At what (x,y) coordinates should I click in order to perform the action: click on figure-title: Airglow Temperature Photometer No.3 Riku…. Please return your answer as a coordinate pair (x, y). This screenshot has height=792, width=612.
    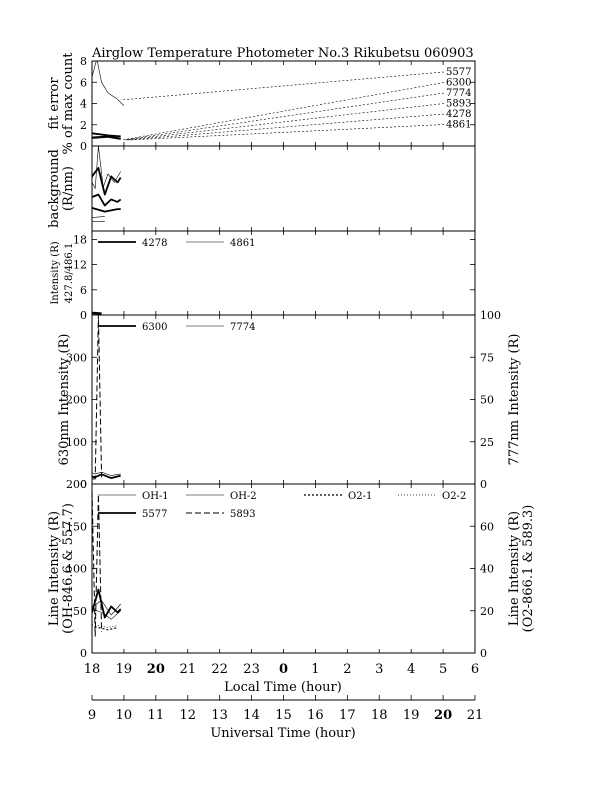
    Looking at the image, I should click on (282, 53).